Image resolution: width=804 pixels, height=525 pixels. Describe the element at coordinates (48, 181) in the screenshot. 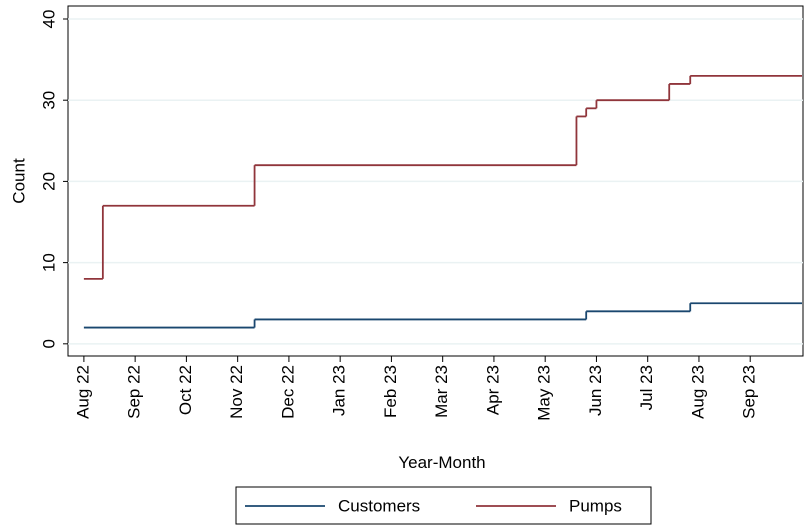

I see `y-tick-label: 20` at that location.